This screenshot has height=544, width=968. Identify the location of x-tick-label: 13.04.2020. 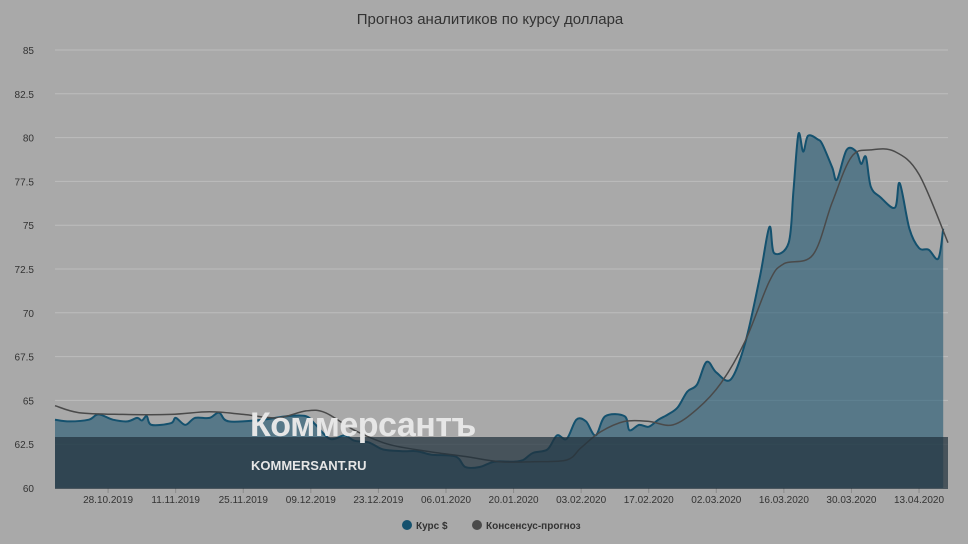
(919, 500).